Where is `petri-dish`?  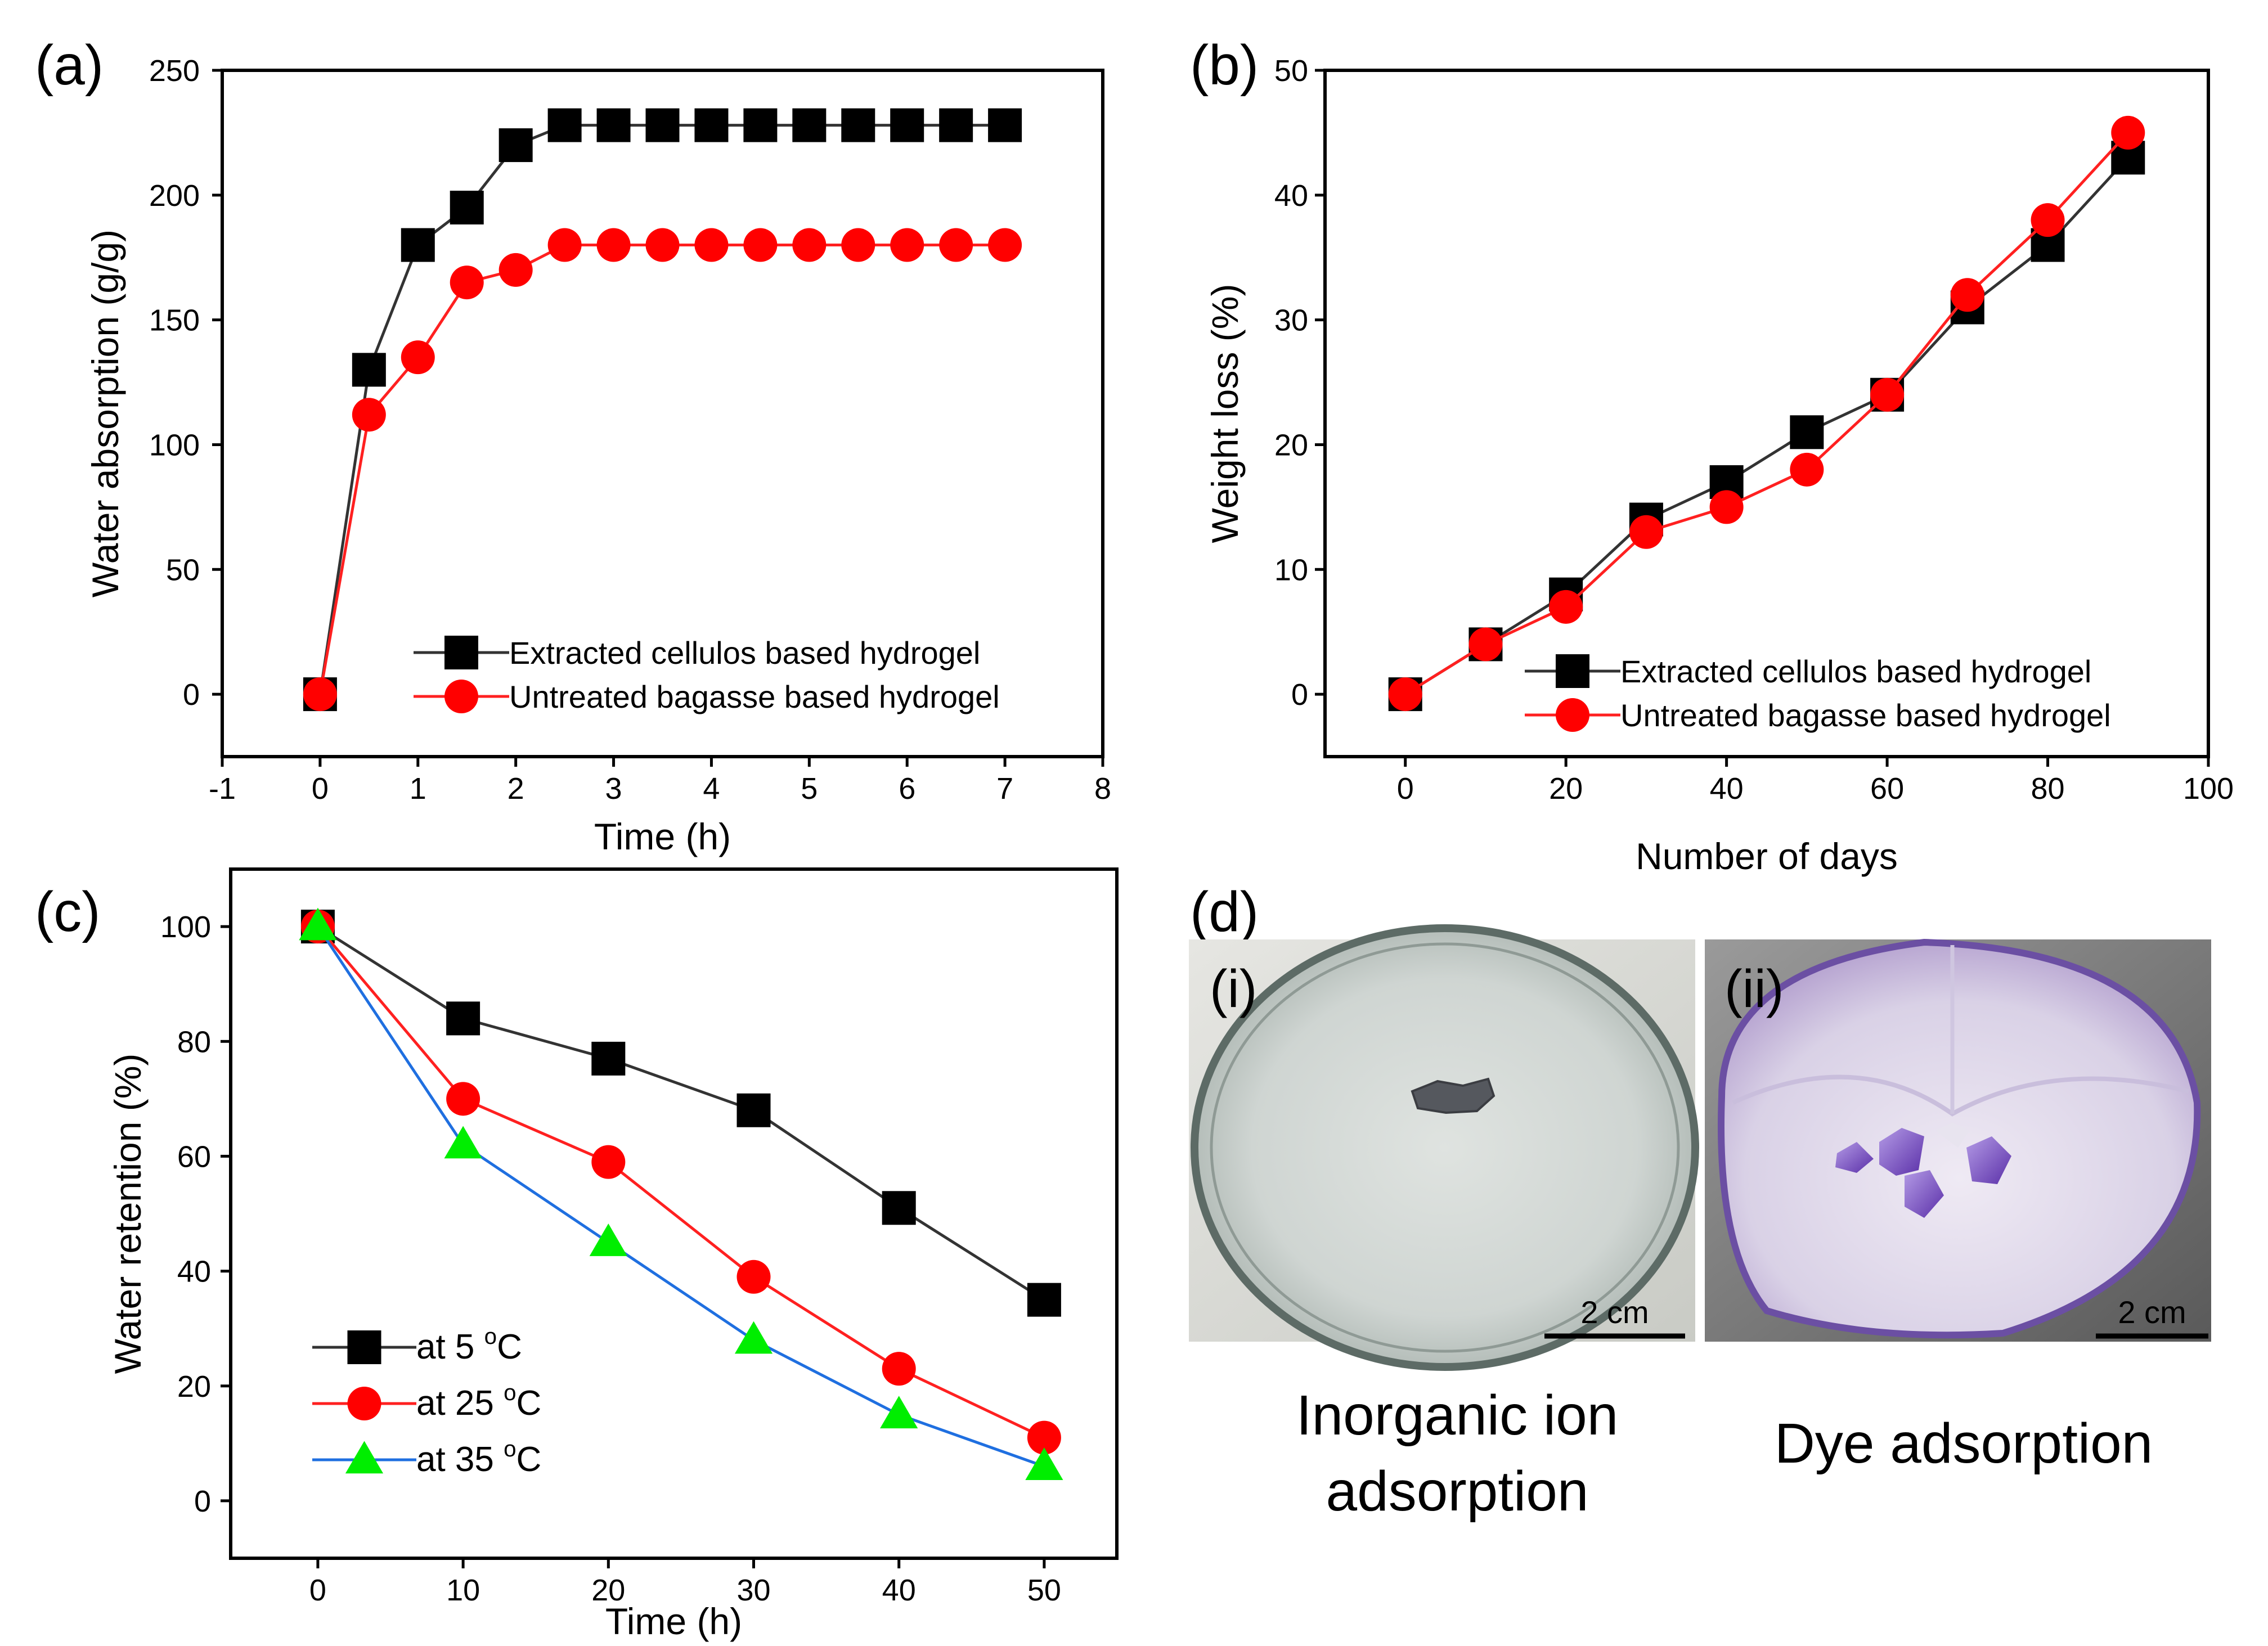
petri-dish is located at coordinates (1445, 1147).